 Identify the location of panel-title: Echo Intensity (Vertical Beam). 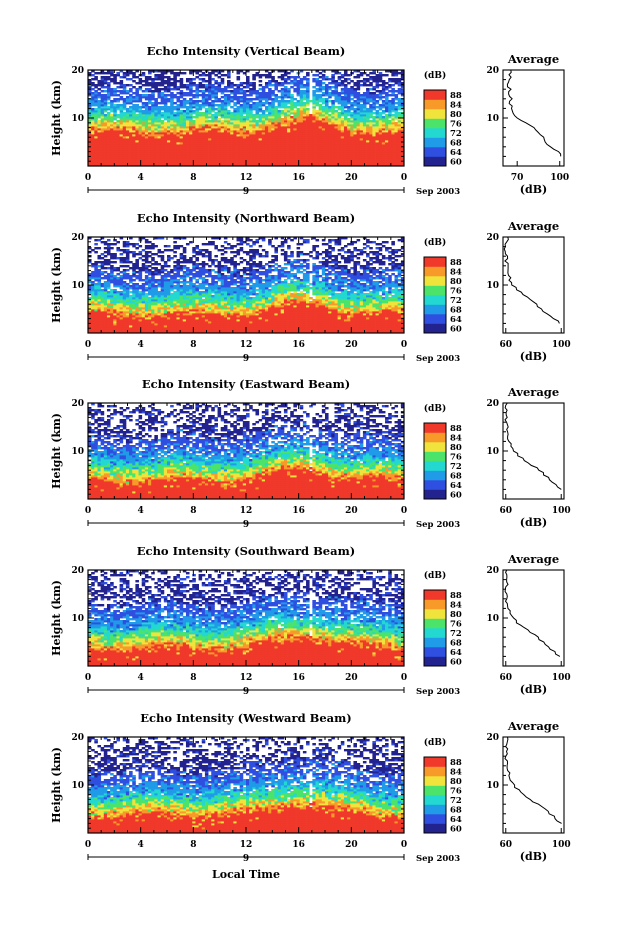
(246, 51).